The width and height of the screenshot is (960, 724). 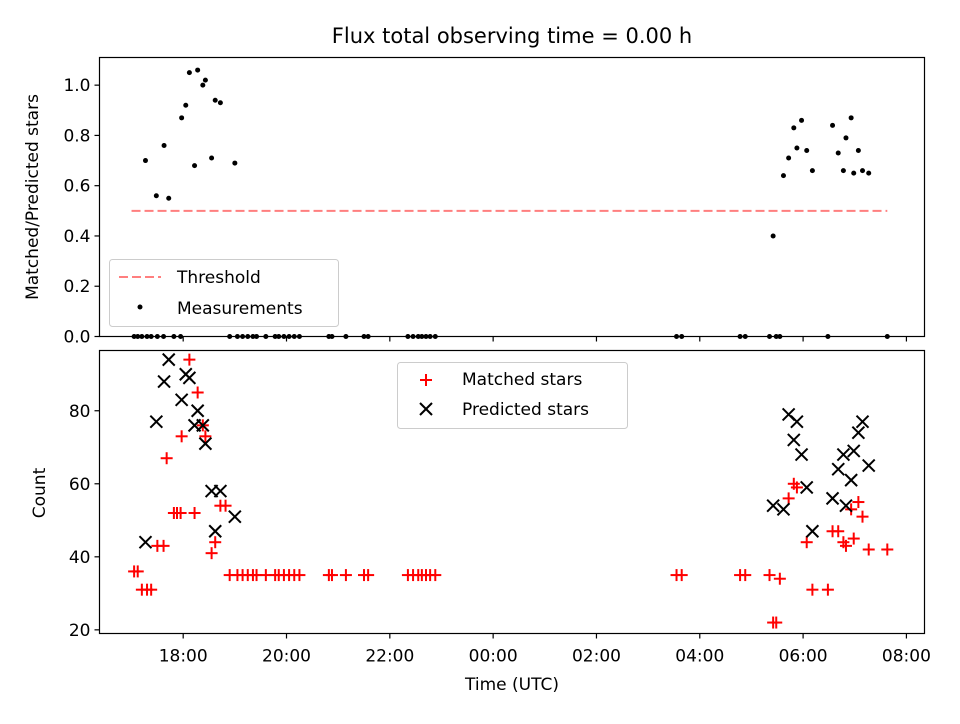 What do you see at coordinates (33, 197) in the screenshot?
I see `top-y-axis-label: Matched/Predicted stars` at bounding box center [33, 197].